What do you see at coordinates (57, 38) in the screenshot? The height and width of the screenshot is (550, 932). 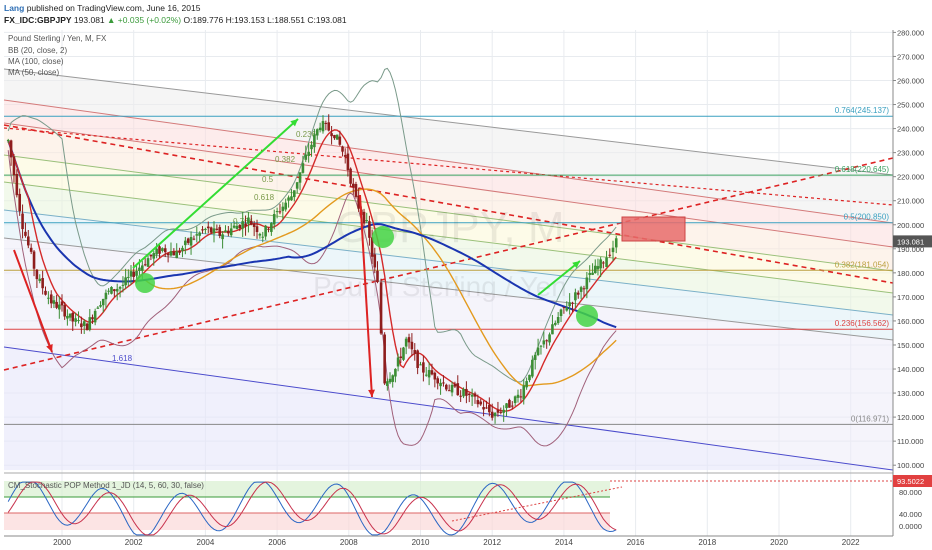 I see `chart-title: Pound Sterling / Yen, M, FX` at bounding box center [57, 38].